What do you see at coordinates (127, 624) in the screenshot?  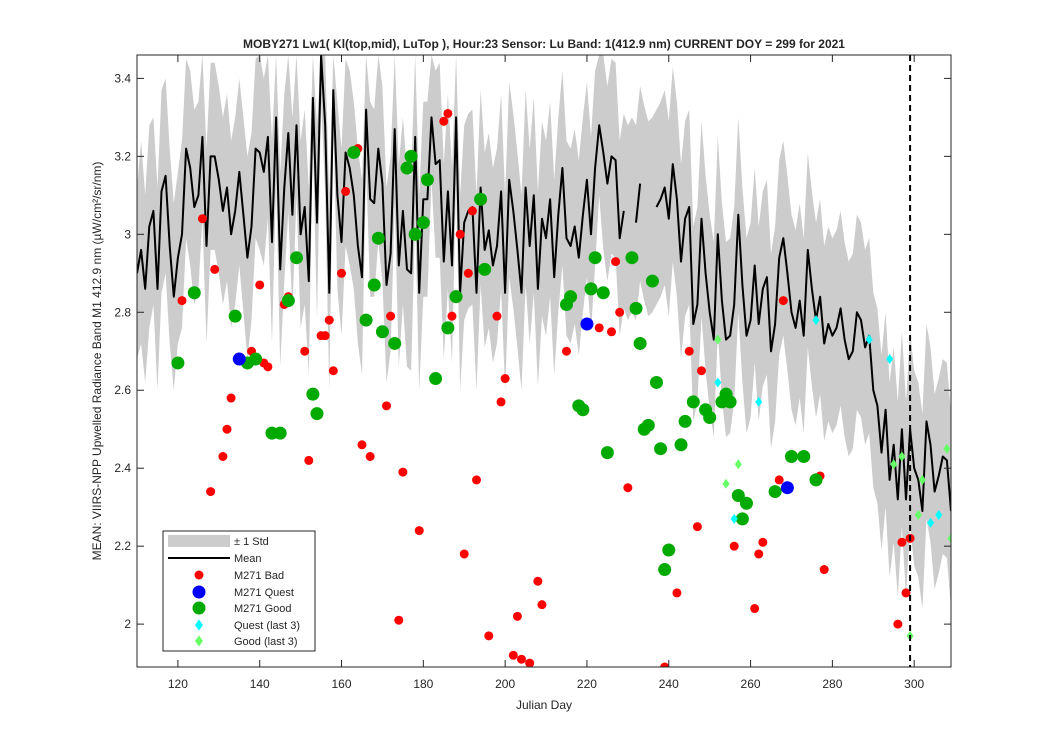 I see `y-tick-label: 2` at bounding box center [127, 624].